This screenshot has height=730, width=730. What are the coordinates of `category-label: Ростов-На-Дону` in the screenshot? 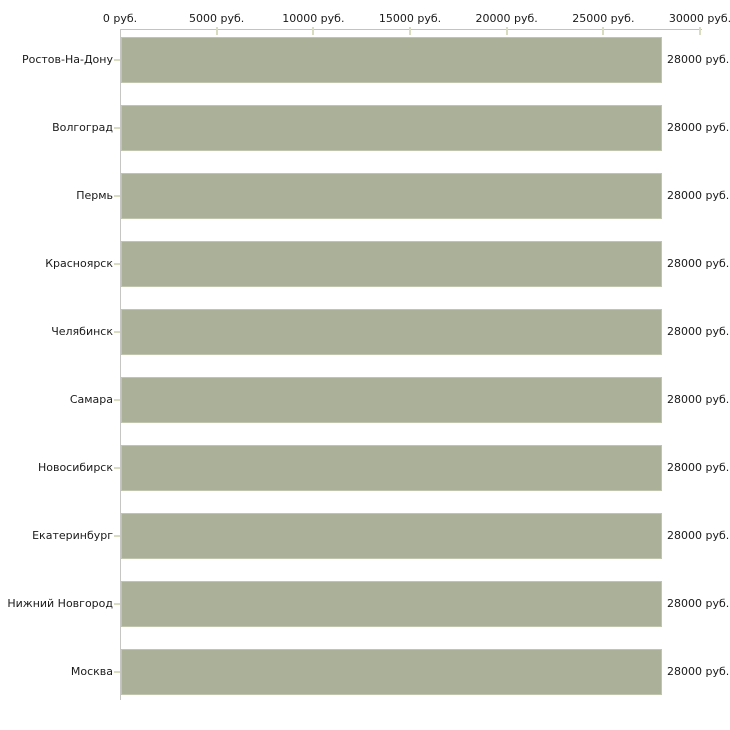 It's located at (67, 59).